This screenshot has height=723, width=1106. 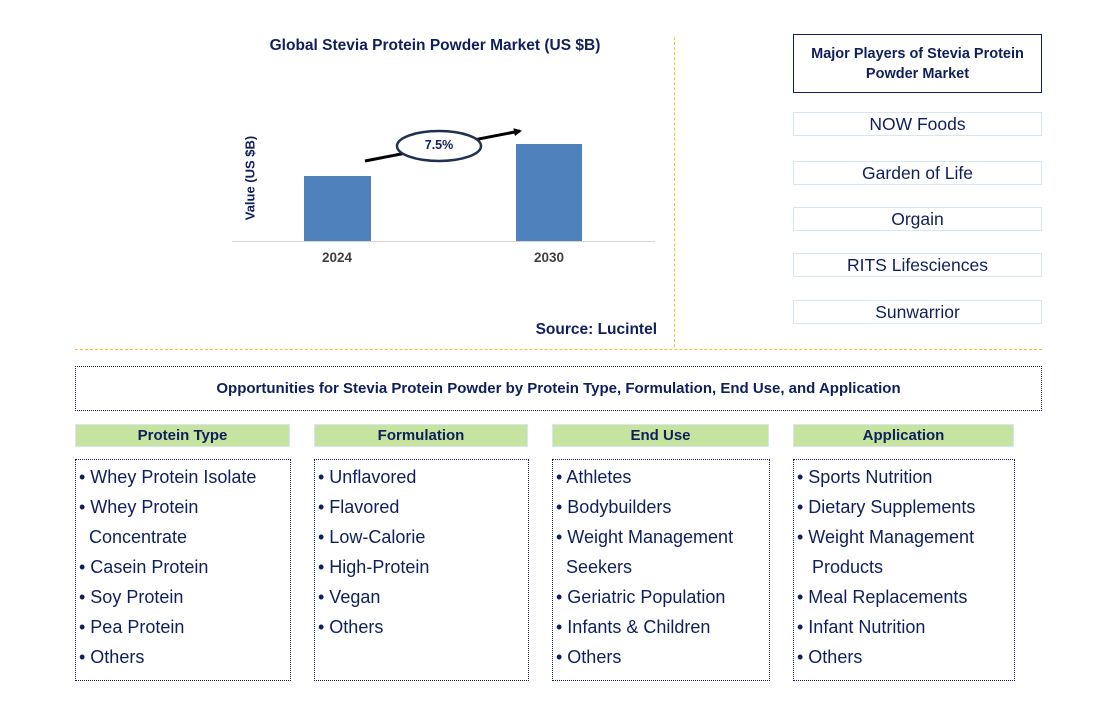 What do you see at coordinates (633, 627) in the screenshot?
I see `list-item: • Infants & Children` at bounding box center [633, 627].